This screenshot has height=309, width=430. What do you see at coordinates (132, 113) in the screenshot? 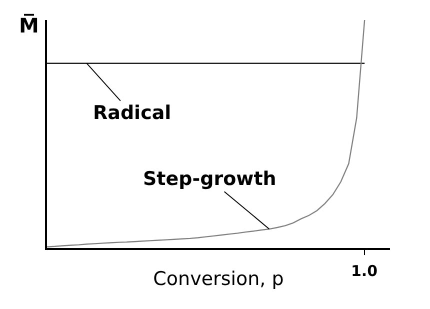
I see `legend-label: Radical` at bounding box center [132, 113].